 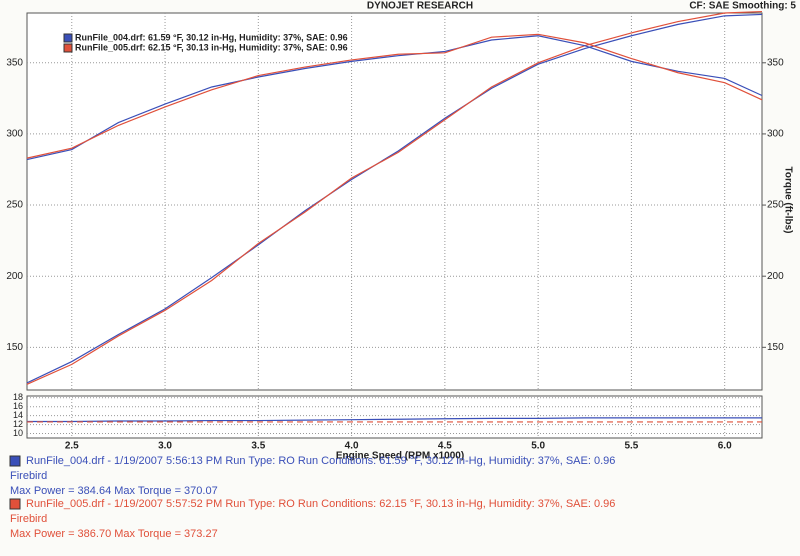 I want to click on y2-axis-label: Torque (ft-lbs), so click(x=787, y=199).